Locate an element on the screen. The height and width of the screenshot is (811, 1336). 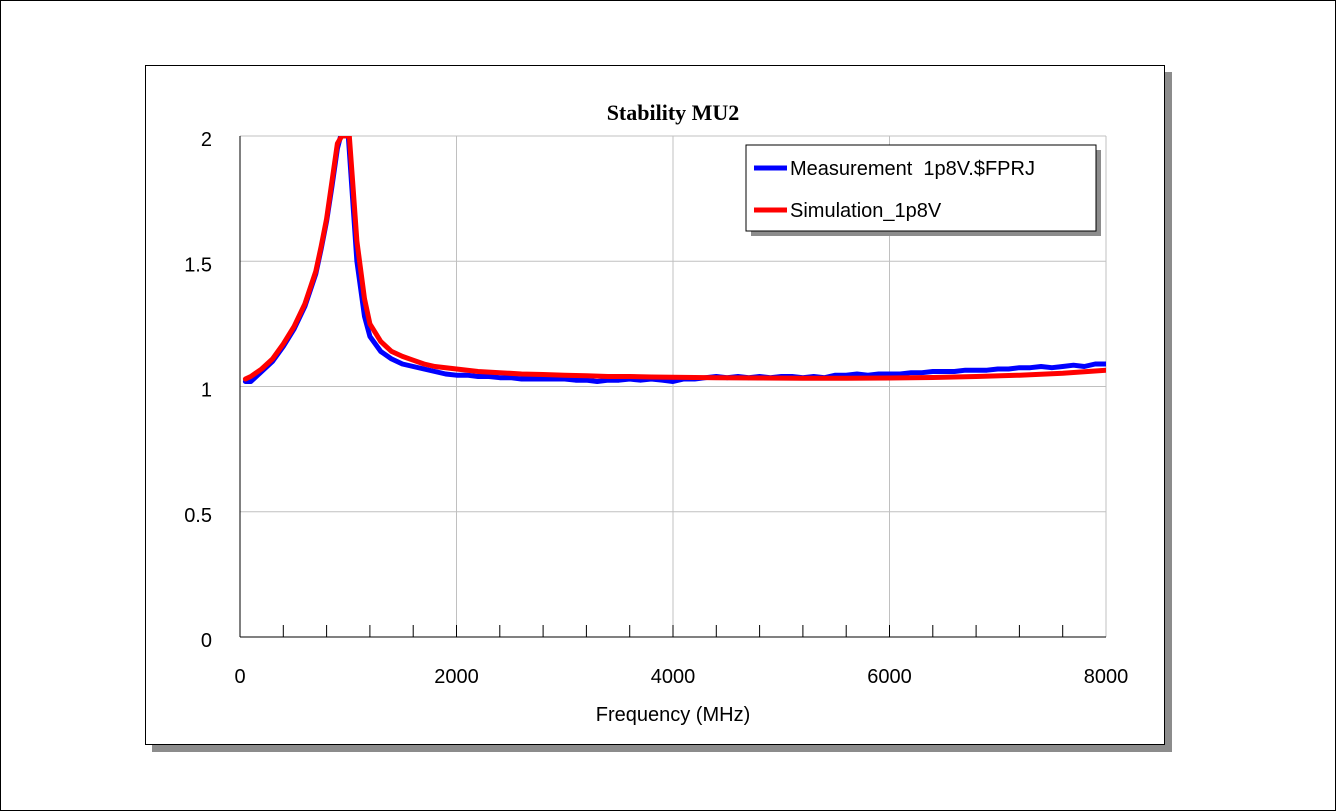
legend: Measurement 1p8V.$FPRJ Simulation_1p8V is located at coordinates (923, 190).